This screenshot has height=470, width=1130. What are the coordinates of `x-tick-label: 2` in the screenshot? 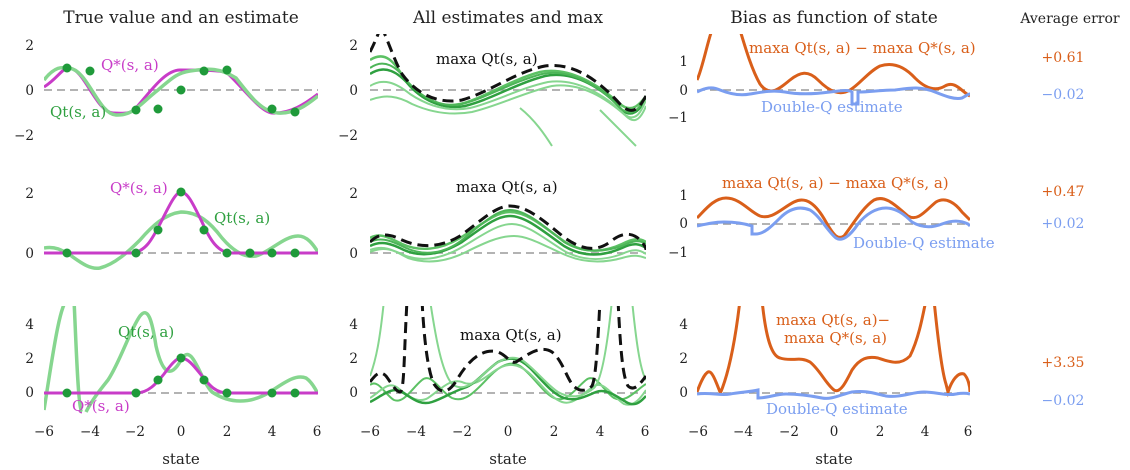 It's located at (880, 432).